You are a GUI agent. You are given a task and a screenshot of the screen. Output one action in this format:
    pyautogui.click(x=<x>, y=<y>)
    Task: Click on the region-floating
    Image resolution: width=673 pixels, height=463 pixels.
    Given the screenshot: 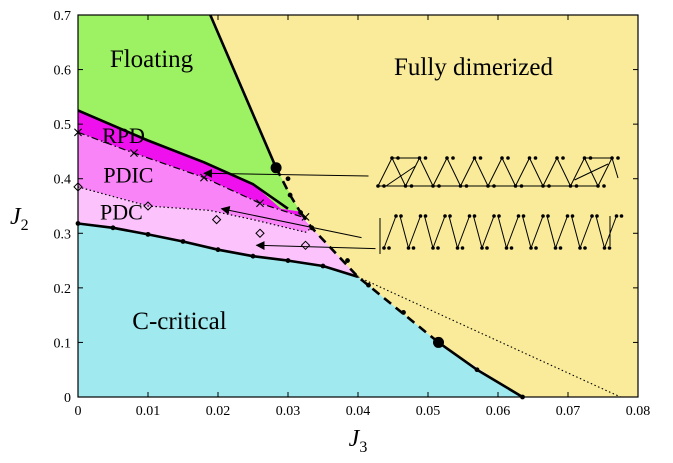 What is the action you would take?
    pyautogui.click(x=189, y=113)
    